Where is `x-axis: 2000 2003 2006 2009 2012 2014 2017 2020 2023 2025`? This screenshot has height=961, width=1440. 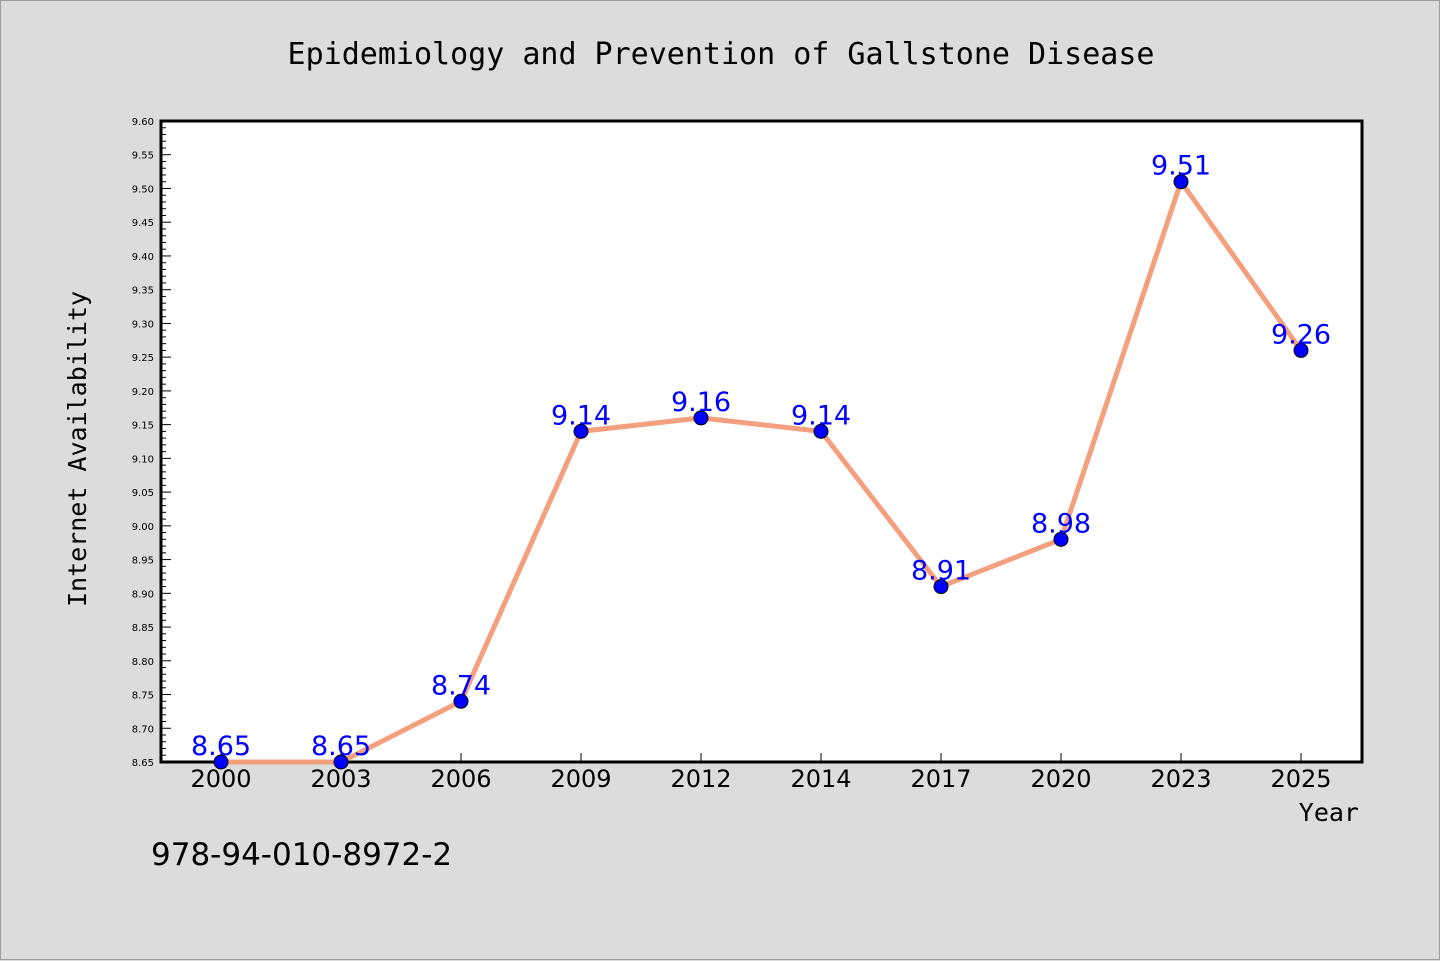 x-axis: 2000 2003 2006 2009 2012 2014 2017 2020 2023 2025 is located at coordinates (761, 773).